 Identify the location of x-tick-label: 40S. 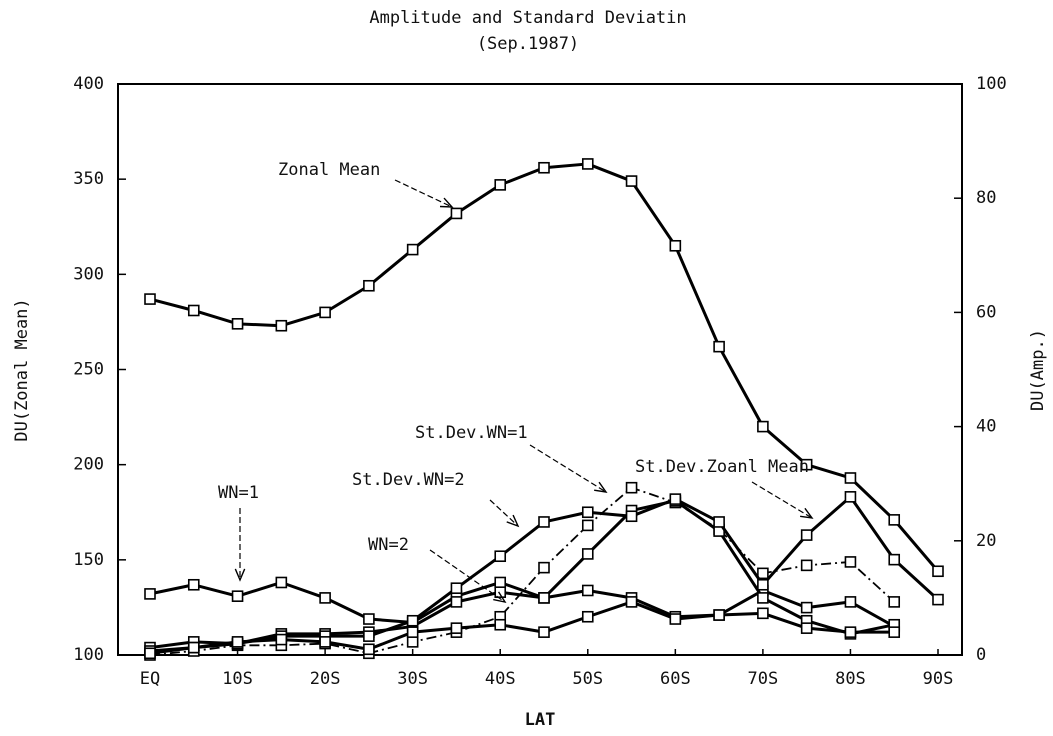
(500, 679).